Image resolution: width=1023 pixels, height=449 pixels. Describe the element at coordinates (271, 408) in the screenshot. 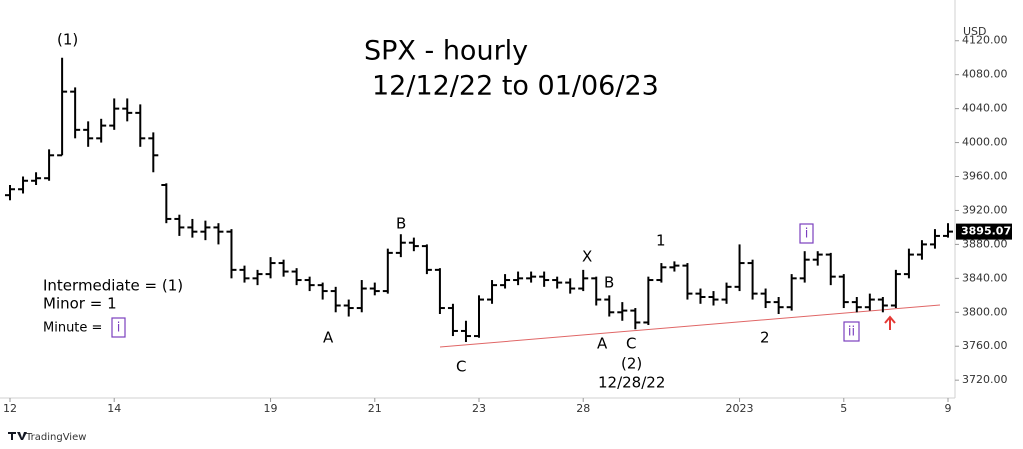

I see `x-tick-label: 19` at that location.